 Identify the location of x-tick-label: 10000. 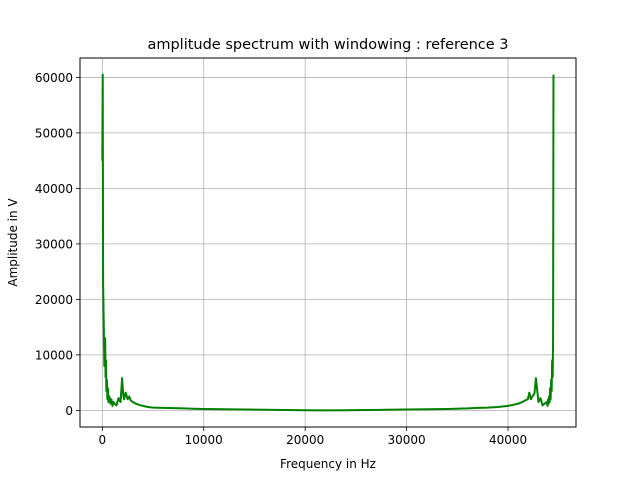
(204, 440).